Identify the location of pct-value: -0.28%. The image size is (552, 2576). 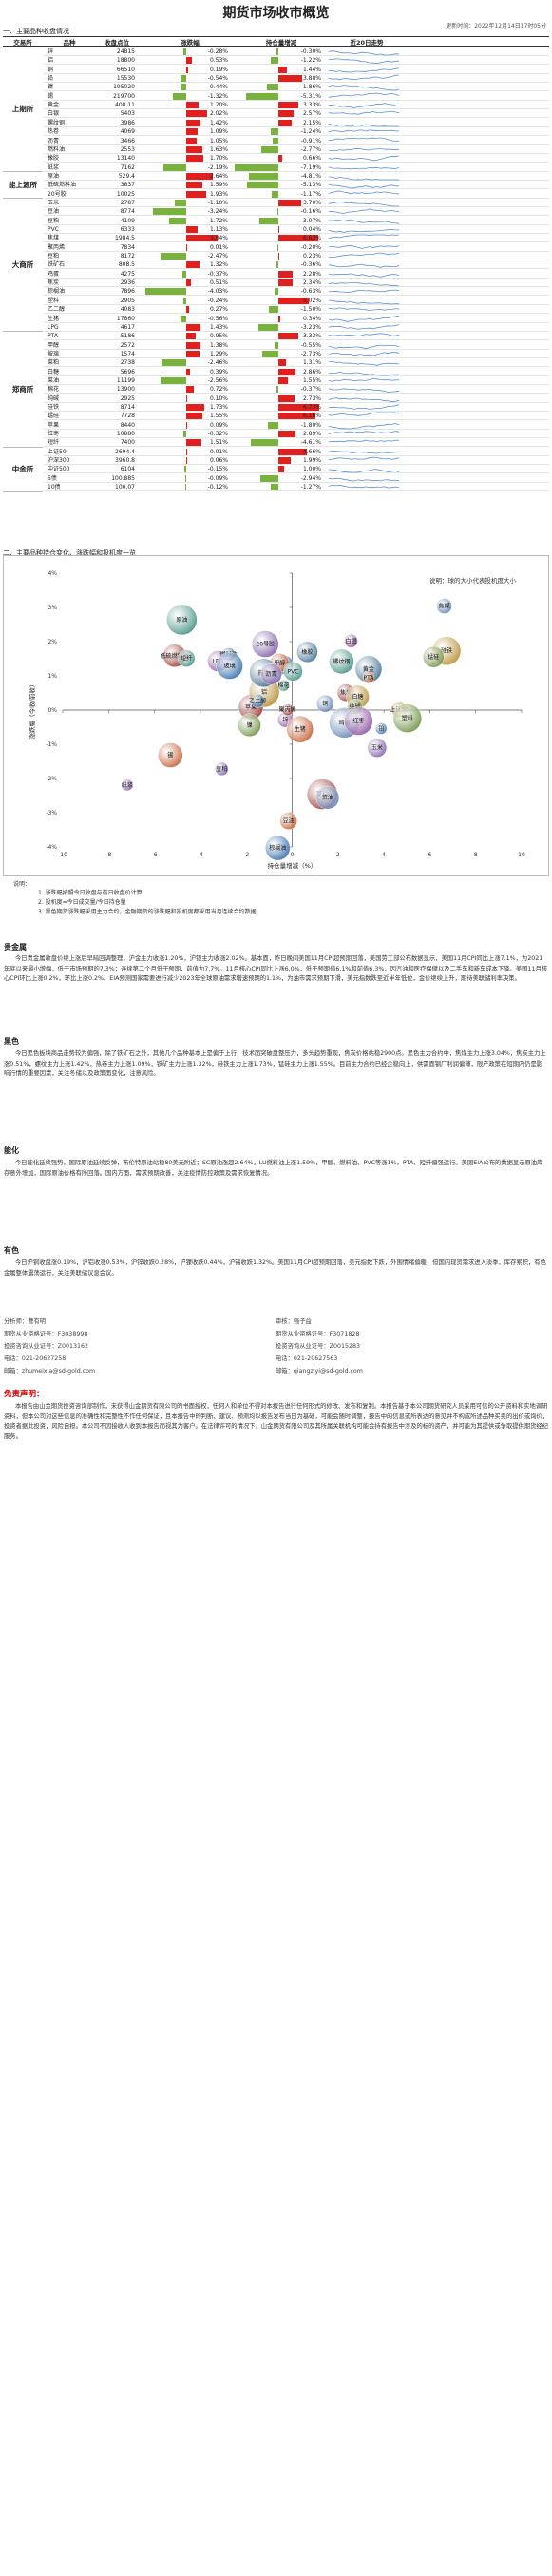
(217, 51).